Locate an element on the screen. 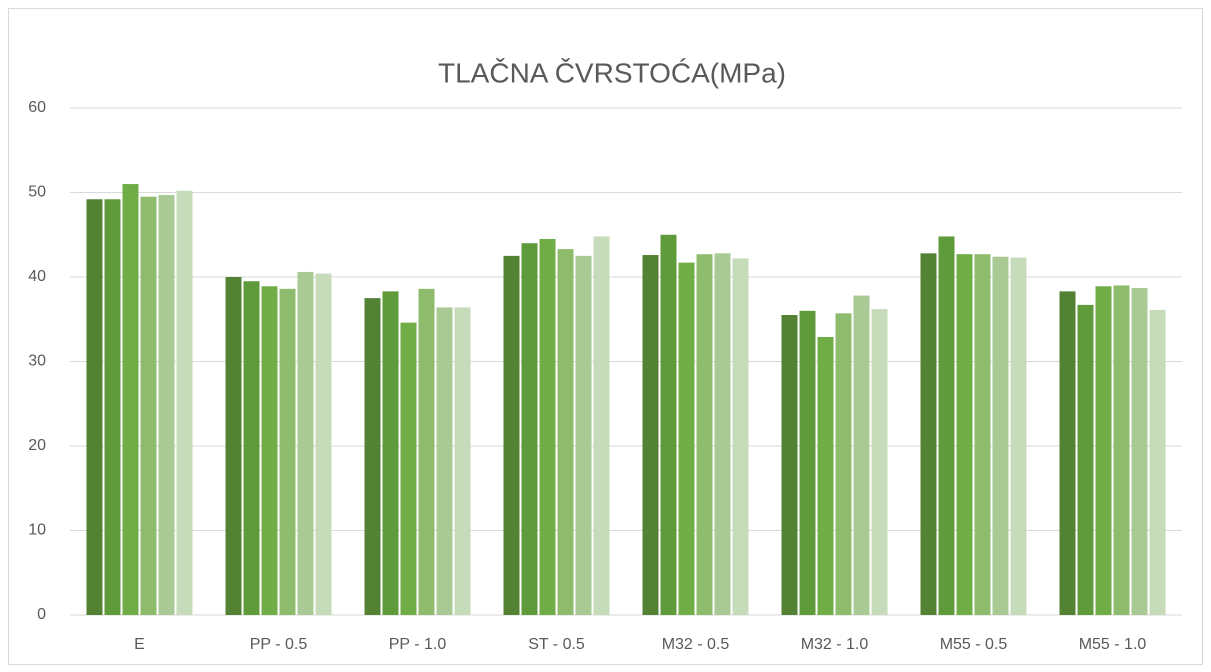  y-tick-label: 60 is located at coordinates (37, 107).